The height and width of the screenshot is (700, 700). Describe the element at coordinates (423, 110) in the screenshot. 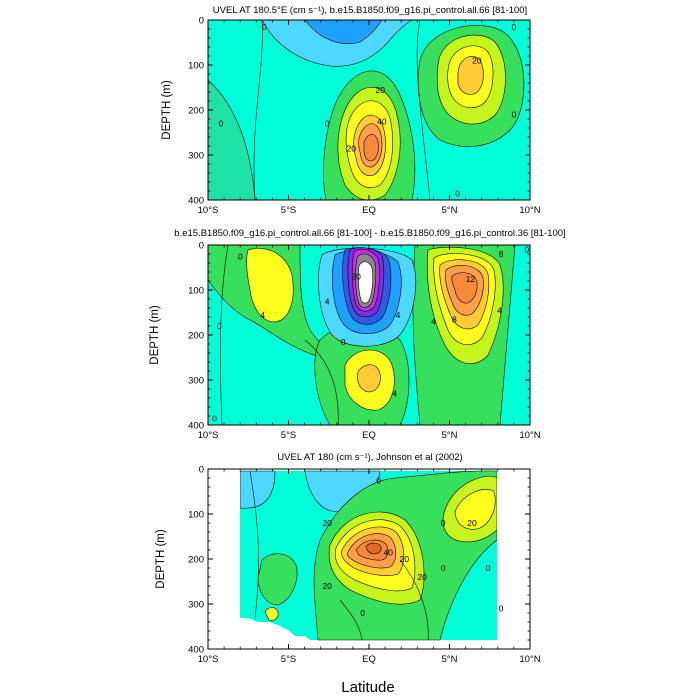

I see `panel-1-contour-line` at that location.